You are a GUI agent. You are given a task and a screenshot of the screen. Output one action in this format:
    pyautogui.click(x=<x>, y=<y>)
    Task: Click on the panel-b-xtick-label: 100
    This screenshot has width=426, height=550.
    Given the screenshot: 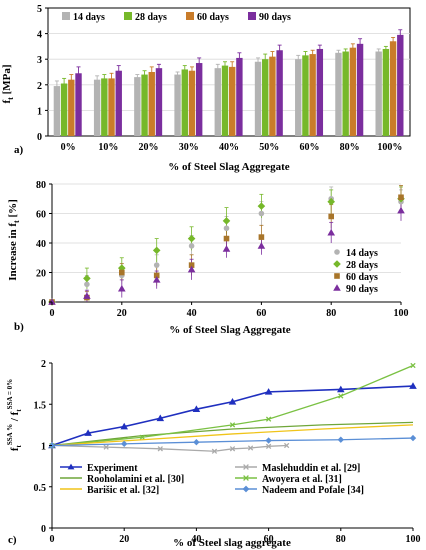 What is the action you would take?
    pyautogui.click(x=401, y=313)
    